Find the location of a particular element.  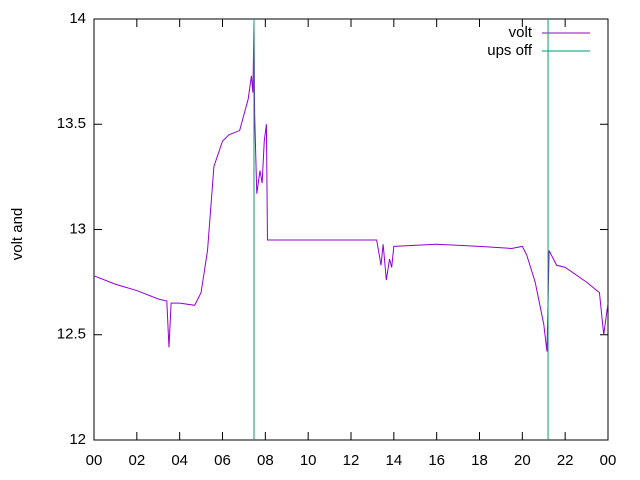

legend-label: ups off is located at coordinates (510, 50).